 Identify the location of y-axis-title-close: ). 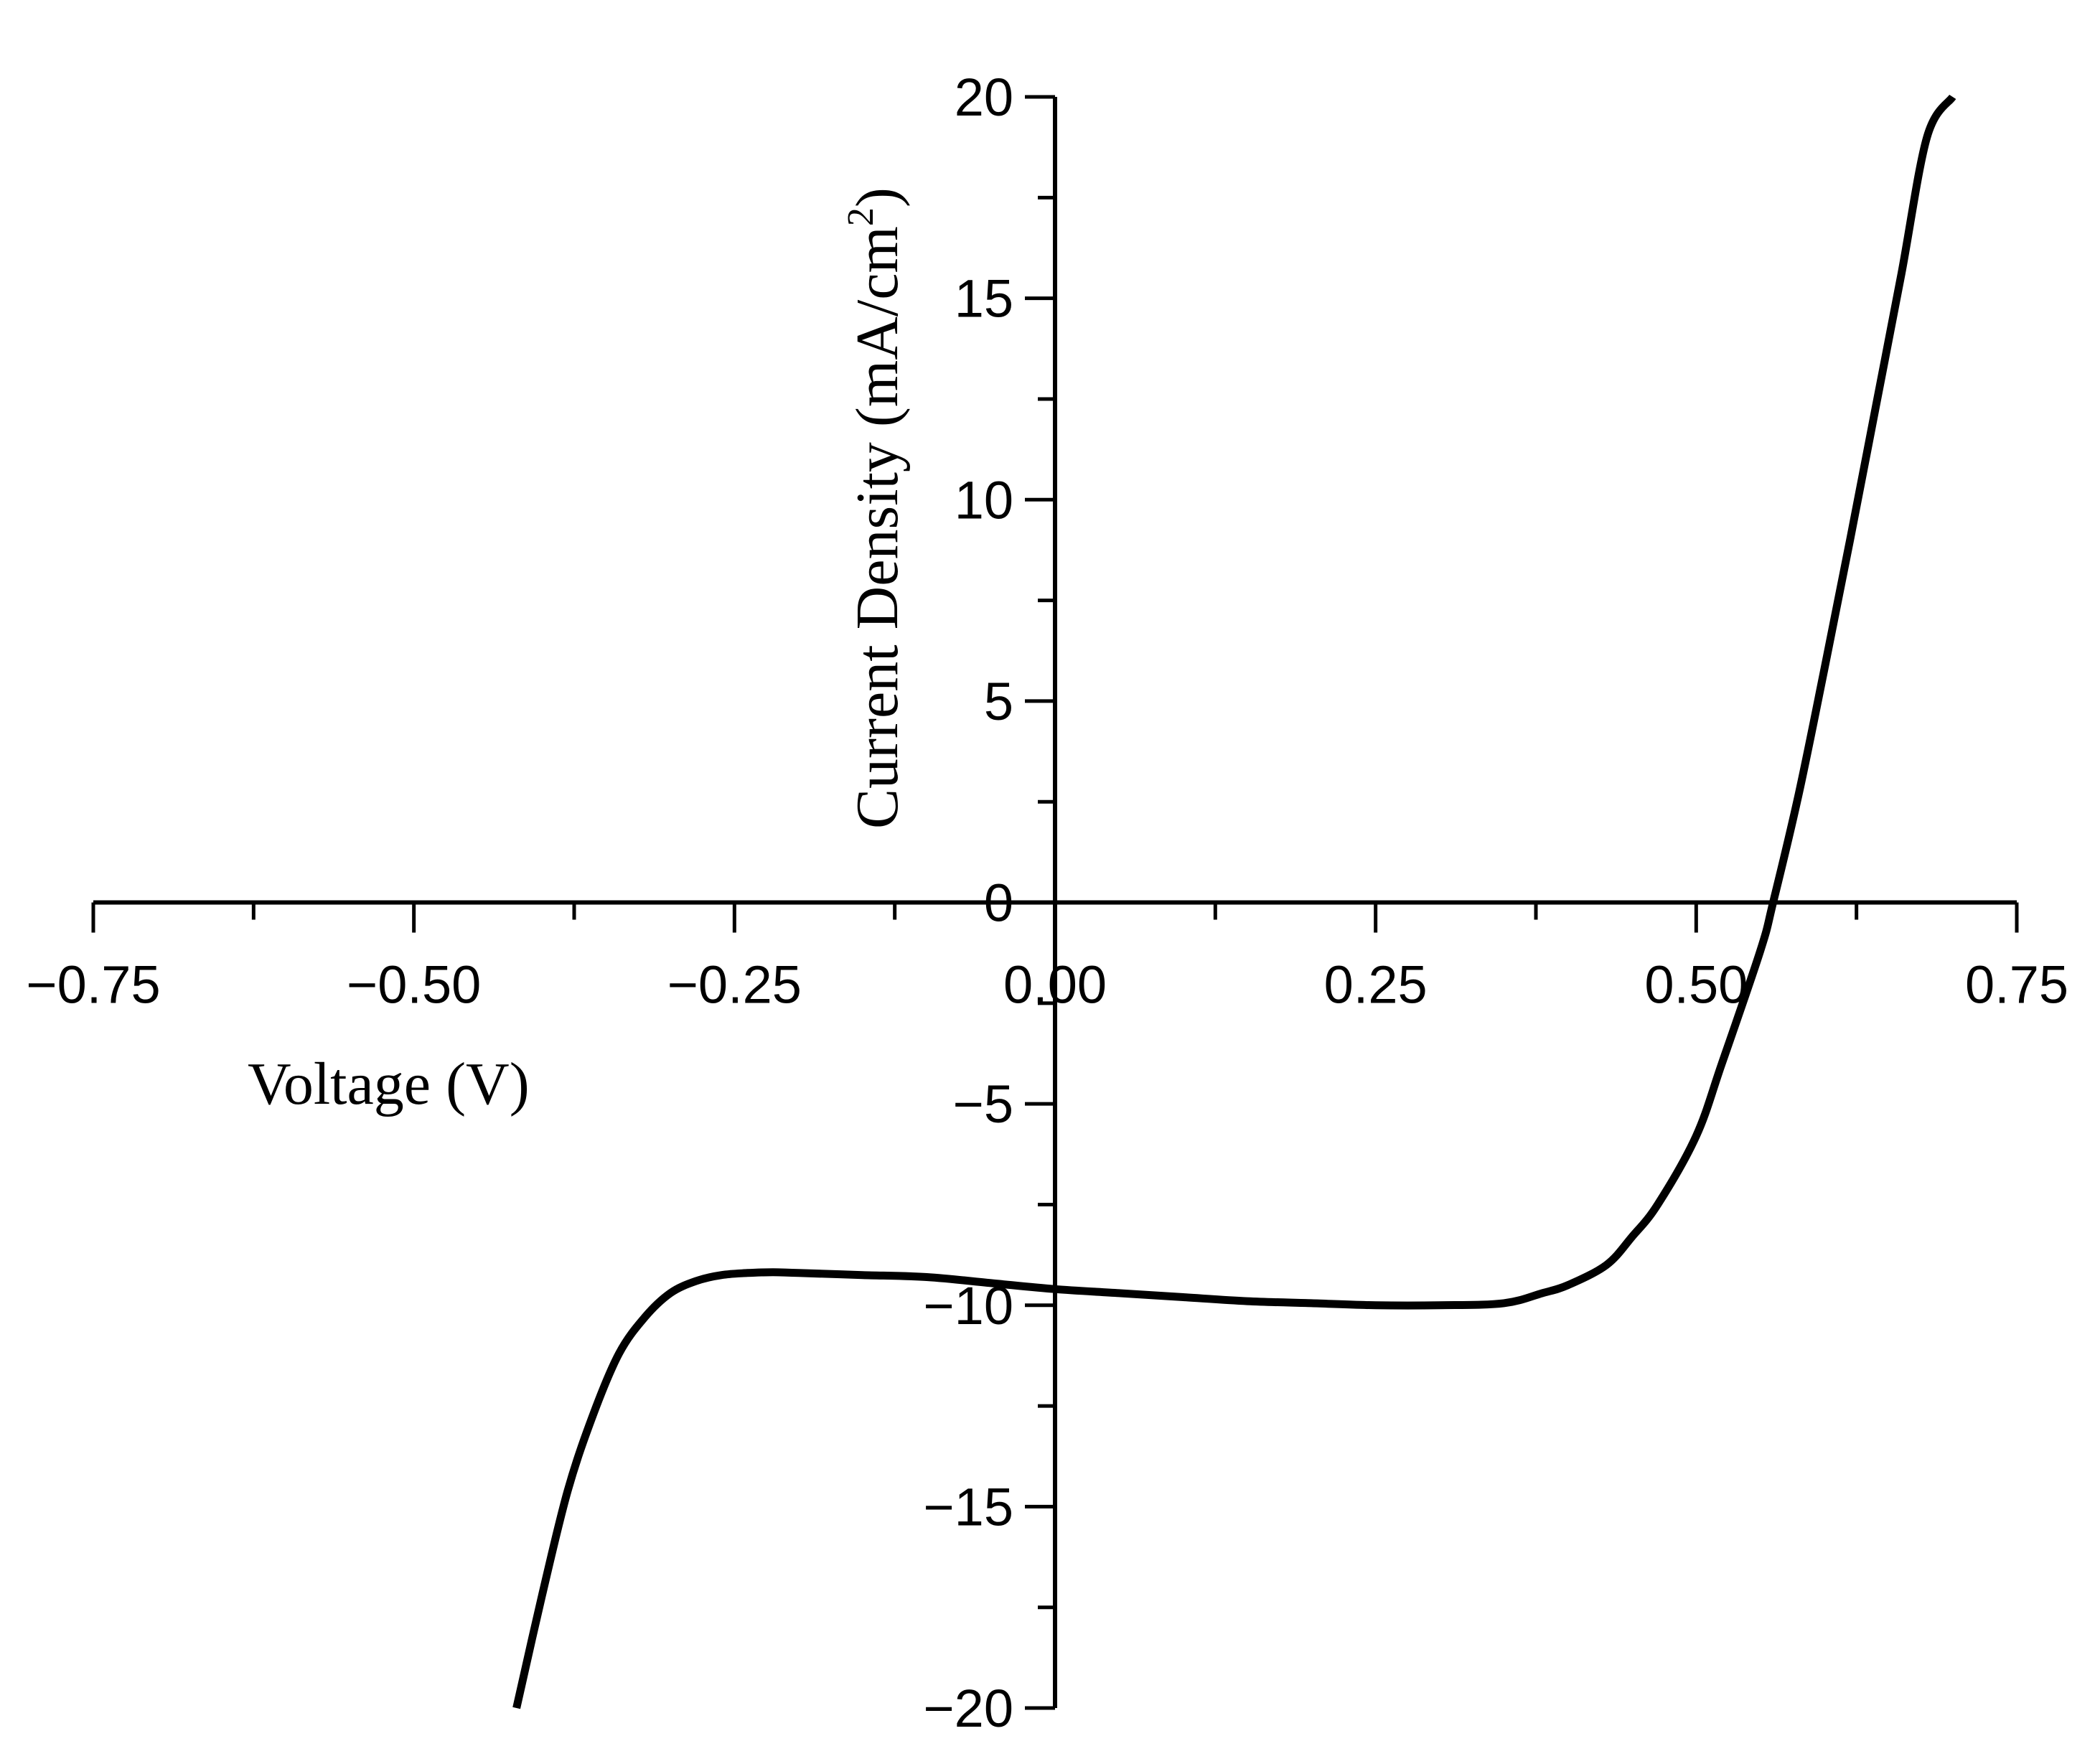
(877, 197).